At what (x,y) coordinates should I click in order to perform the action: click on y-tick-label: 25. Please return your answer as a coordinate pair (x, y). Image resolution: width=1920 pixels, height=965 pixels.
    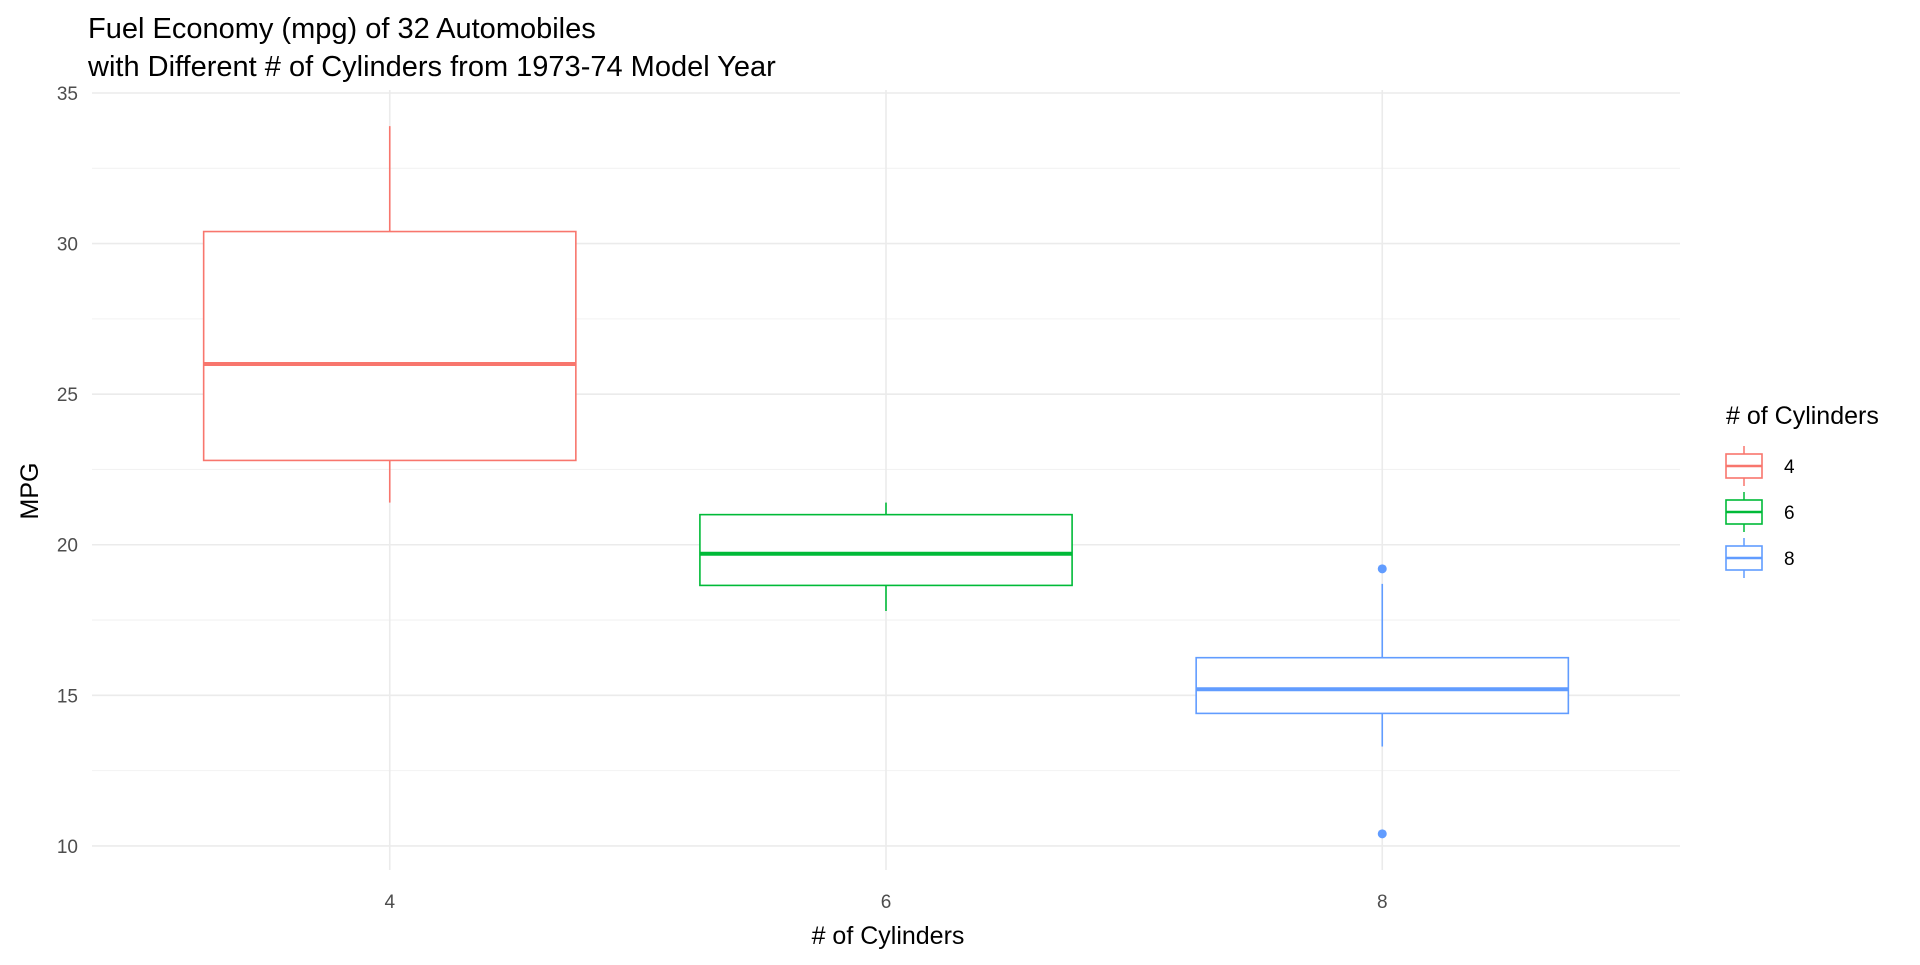
    Looking at the image, I should click on (67, 395).